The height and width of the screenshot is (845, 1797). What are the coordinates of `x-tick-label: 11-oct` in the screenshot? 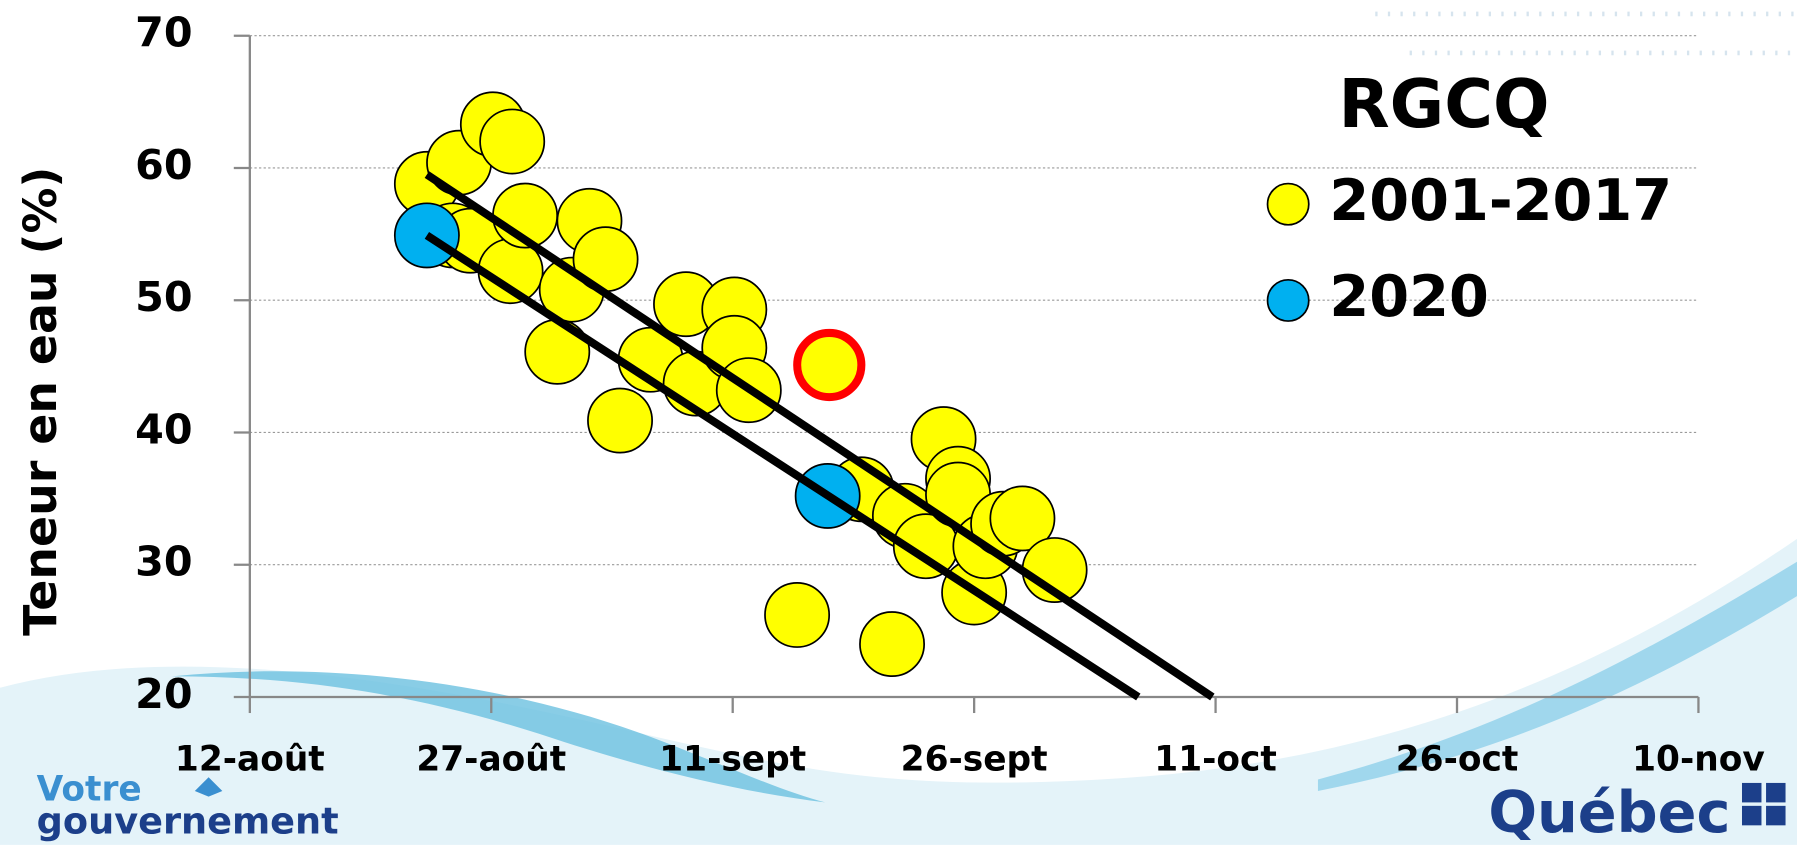 It's located at (1215, 760).